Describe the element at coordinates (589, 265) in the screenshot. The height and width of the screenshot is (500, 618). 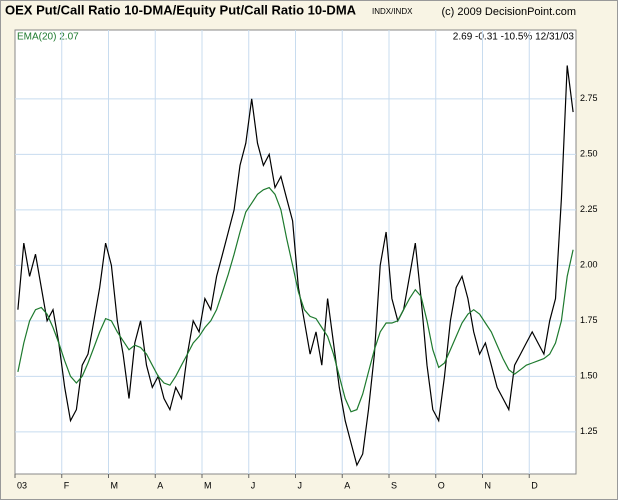
I see `y-tick-label: 2.00` at that location.